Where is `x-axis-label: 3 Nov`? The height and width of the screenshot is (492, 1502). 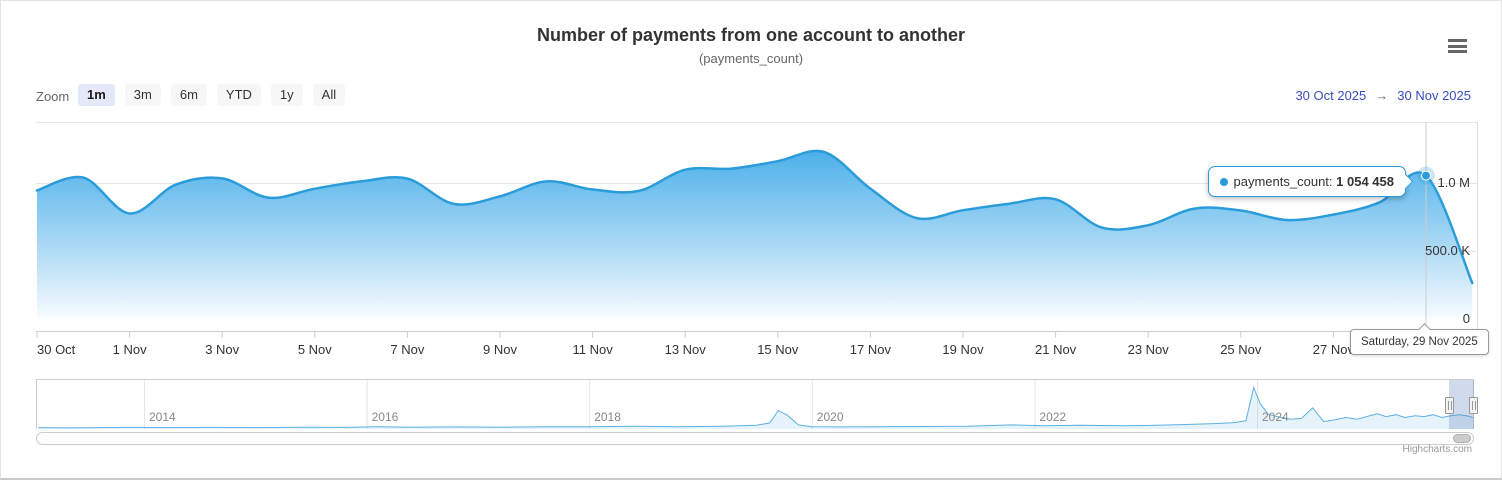 x-axis-label: 3 Nov is located at coordinates (222, 349).